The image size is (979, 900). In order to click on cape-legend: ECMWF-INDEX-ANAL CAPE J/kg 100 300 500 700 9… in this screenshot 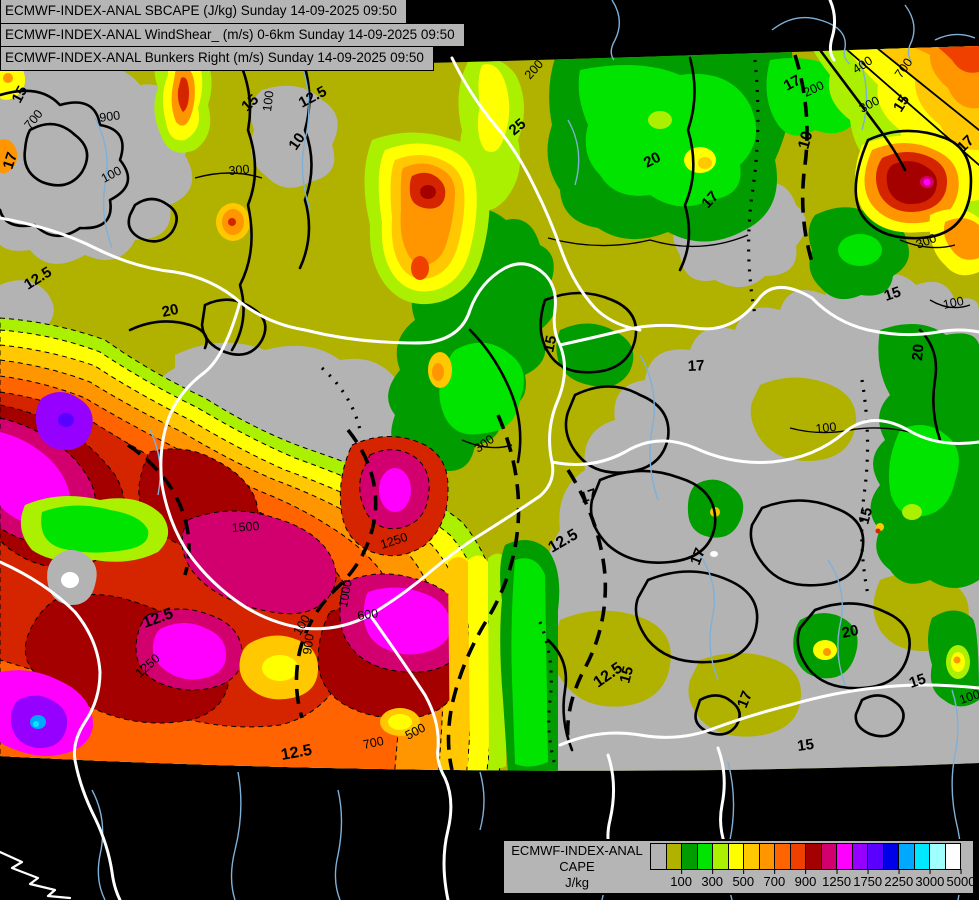, I will do `click(738, 867)`.